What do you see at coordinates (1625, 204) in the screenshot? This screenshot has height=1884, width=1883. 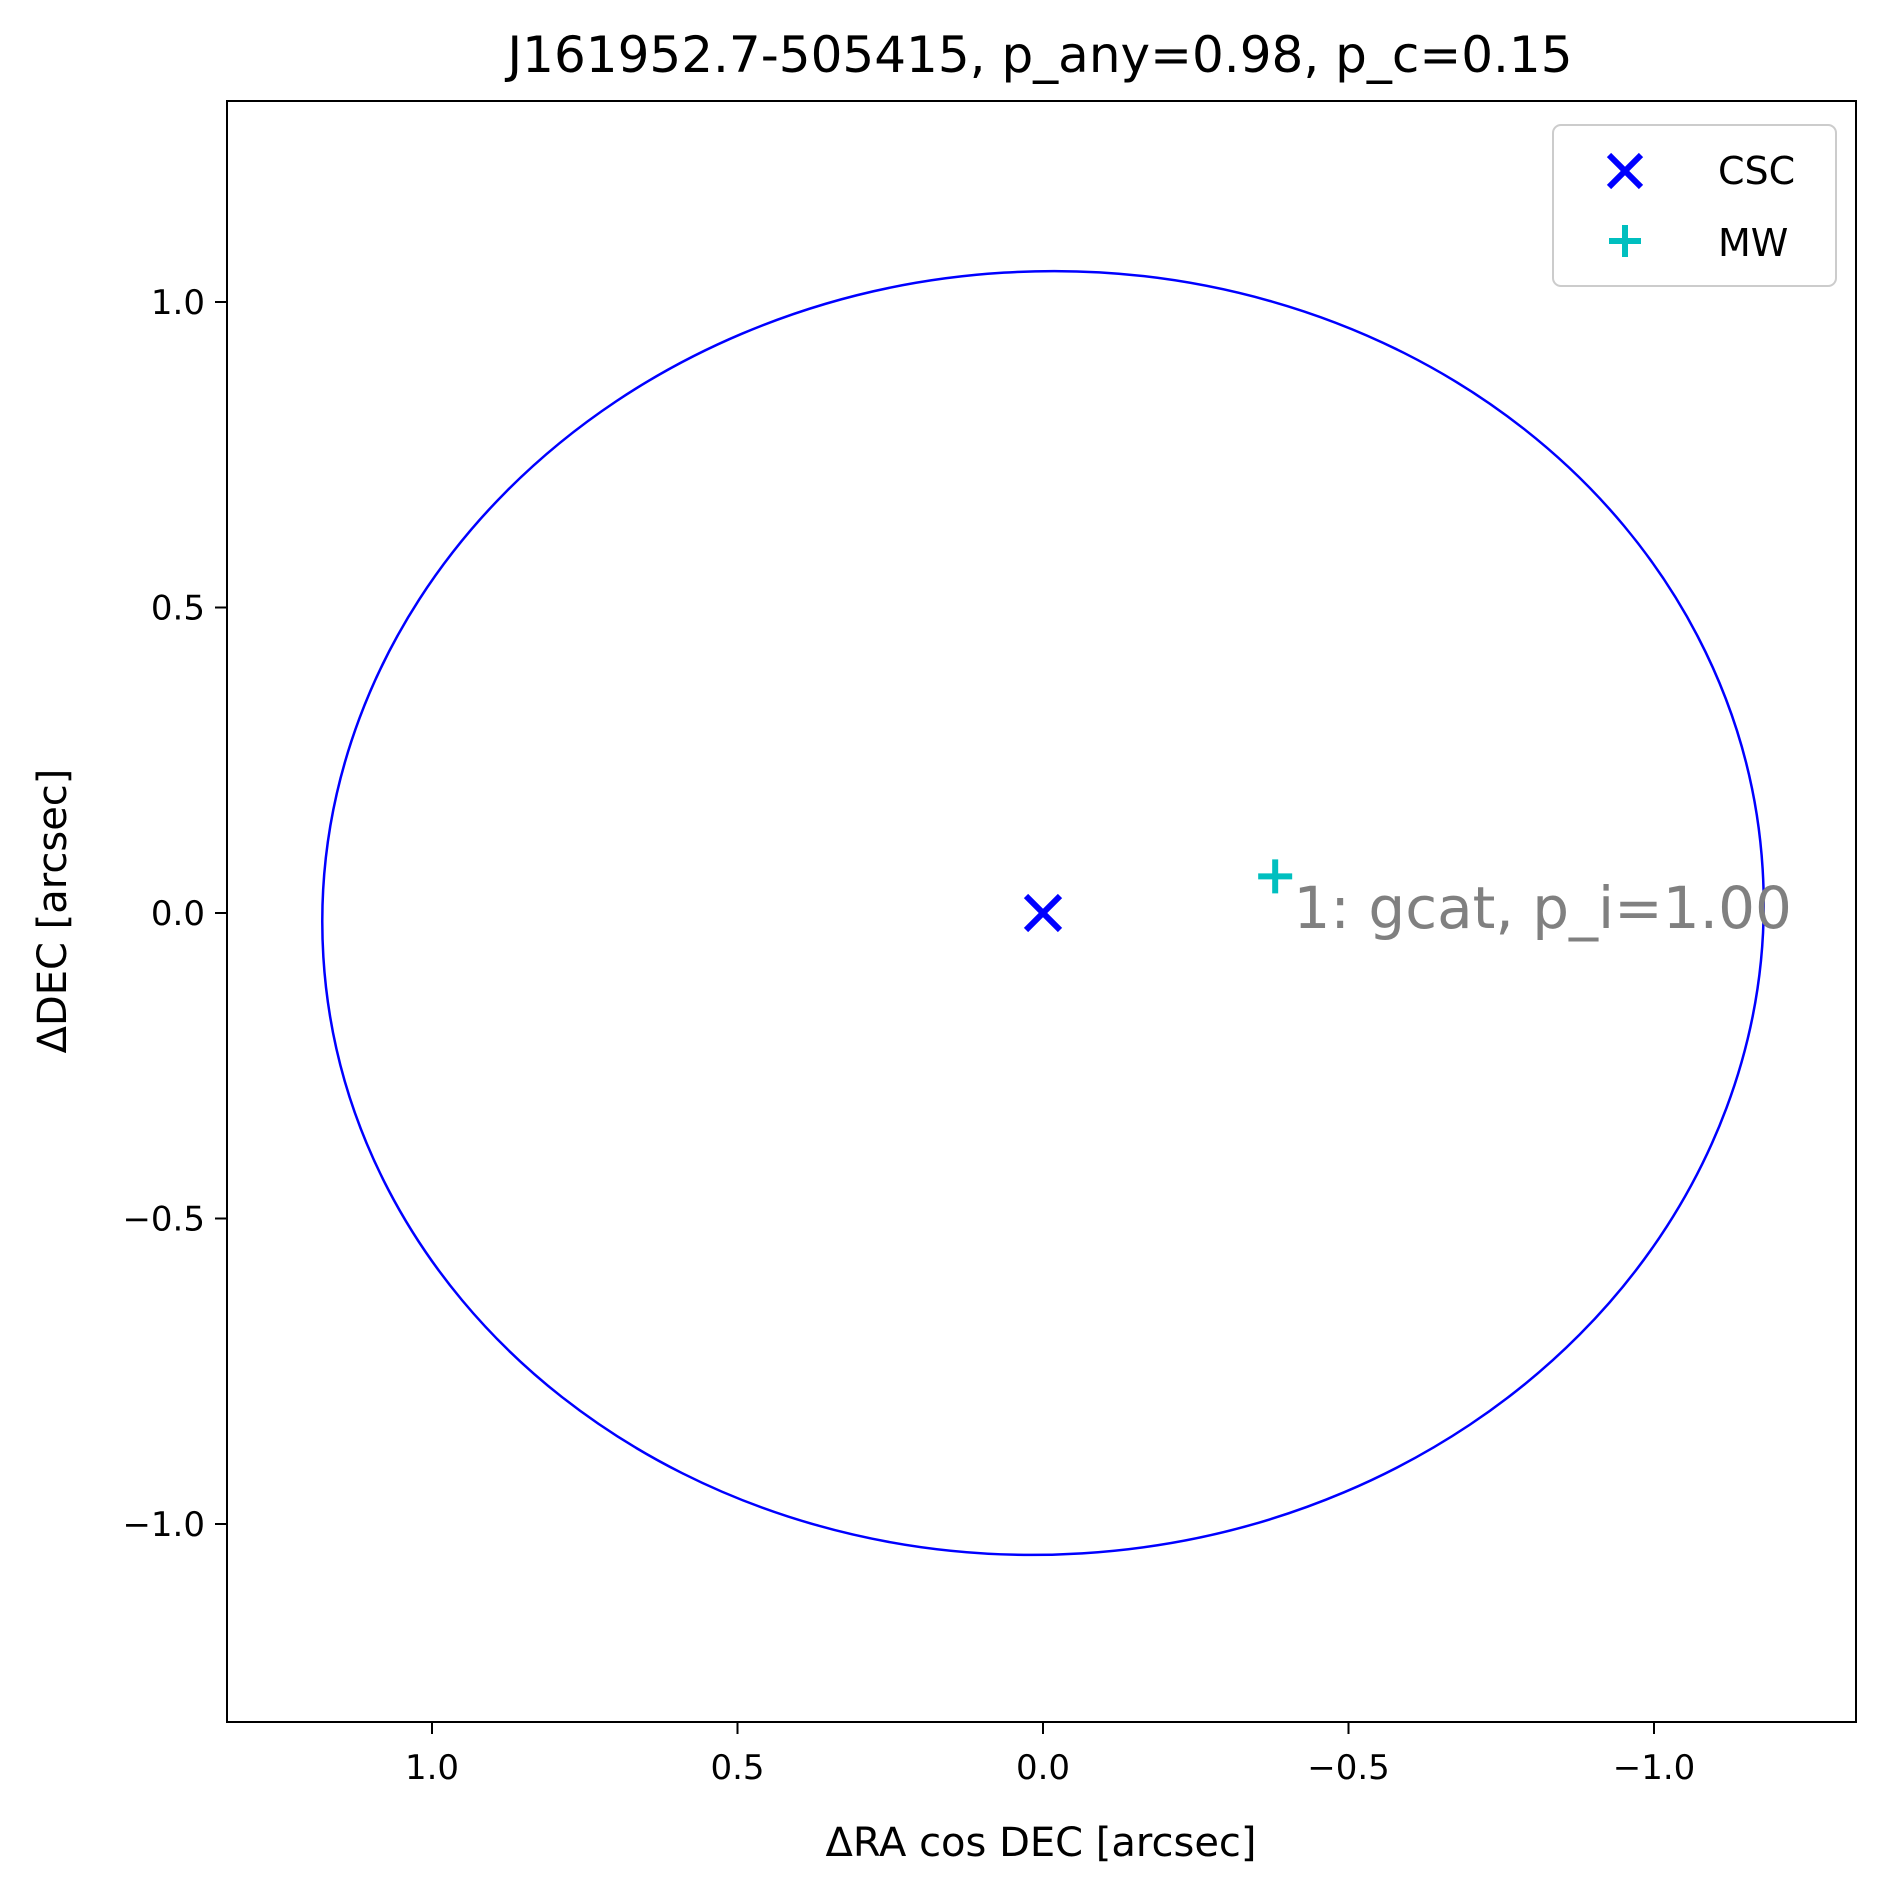 I see `legend-markers` at bounding box center [1625, 204].